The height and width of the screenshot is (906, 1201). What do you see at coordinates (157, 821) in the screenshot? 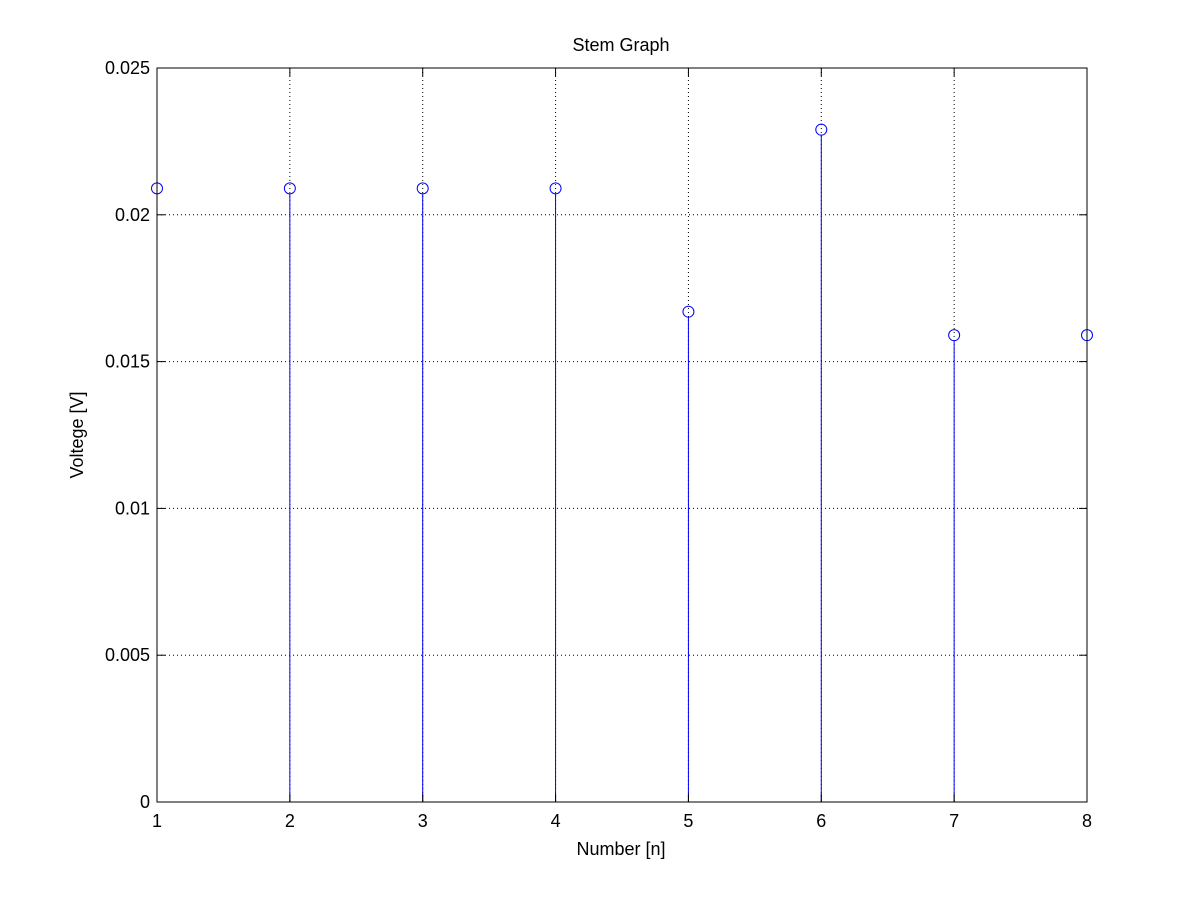
I see `x-tick-label-1: 1` at bounding box center [157, 821].